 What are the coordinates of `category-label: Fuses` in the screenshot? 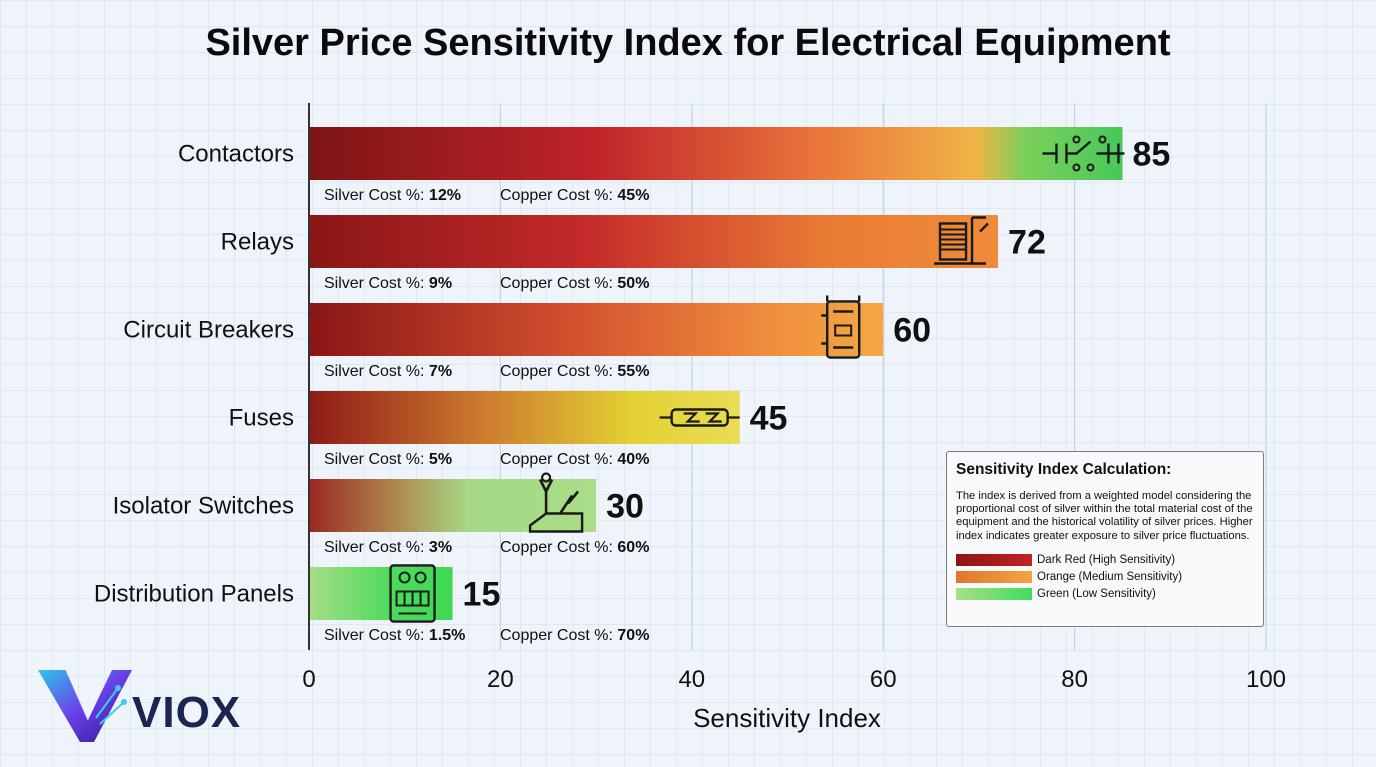 It's located at (261, 418).